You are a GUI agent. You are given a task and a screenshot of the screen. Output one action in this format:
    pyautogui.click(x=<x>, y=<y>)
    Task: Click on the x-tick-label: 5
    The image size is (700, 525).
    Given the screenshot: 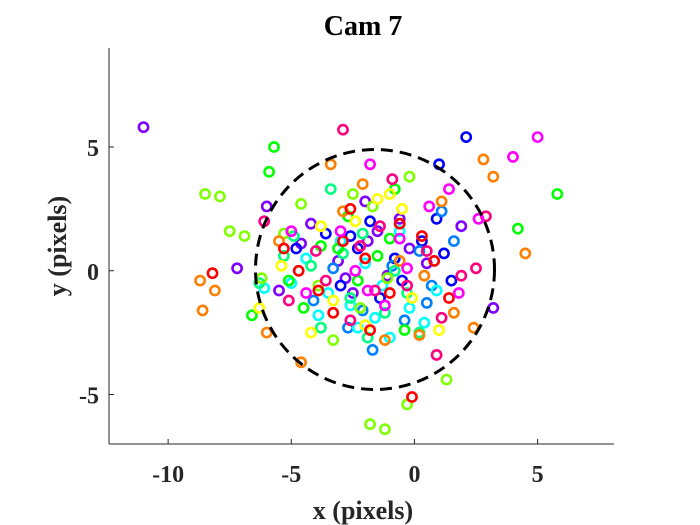 What is the action you would take?
    pyautogui.click(x=538, y=475)
    